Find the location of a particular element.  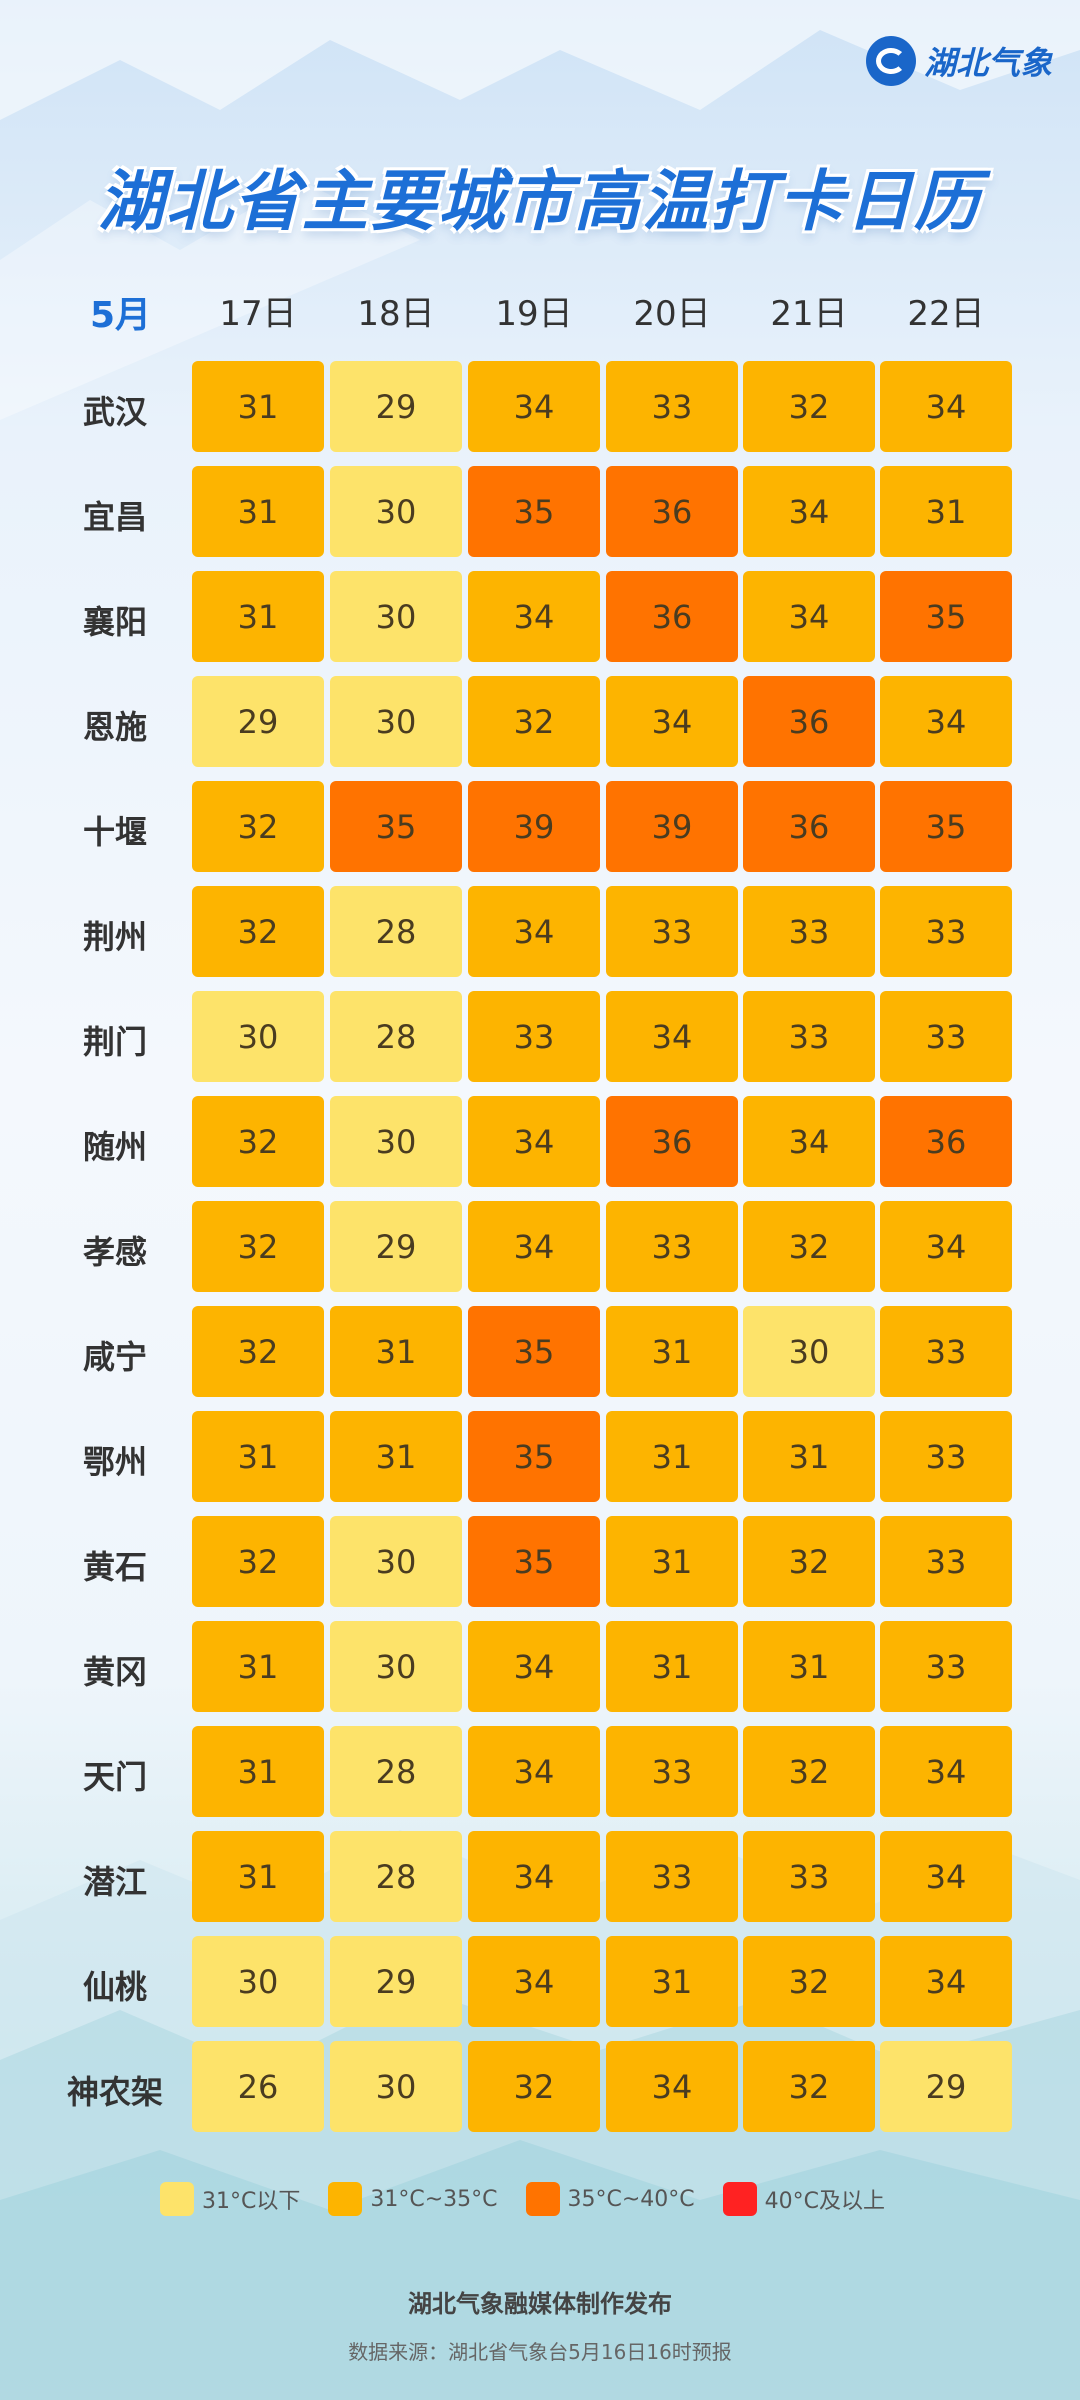

city-label: 荆州 is located at coordinates (114, 937).